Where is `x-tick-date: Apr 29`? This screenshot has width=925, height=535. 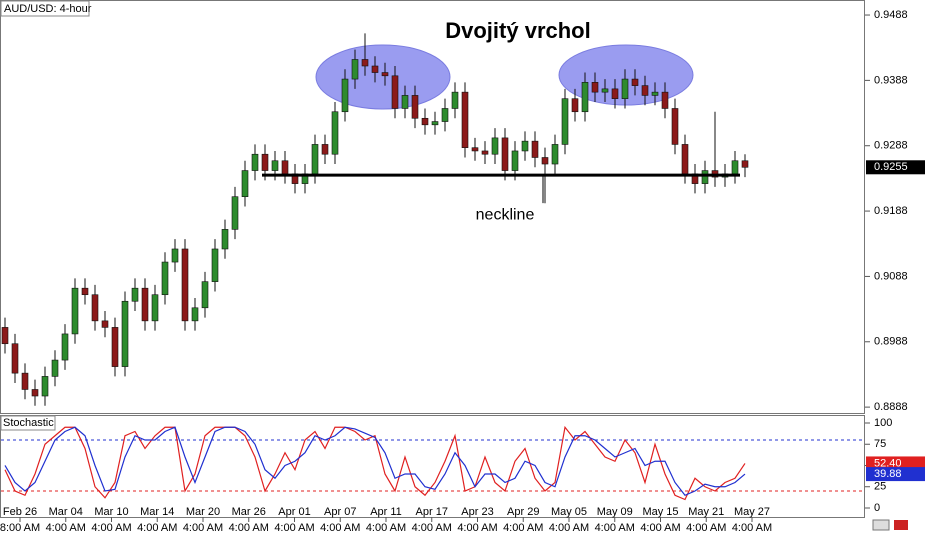 x-tick-date: Apr 29 is located at coordinates (523, 512).